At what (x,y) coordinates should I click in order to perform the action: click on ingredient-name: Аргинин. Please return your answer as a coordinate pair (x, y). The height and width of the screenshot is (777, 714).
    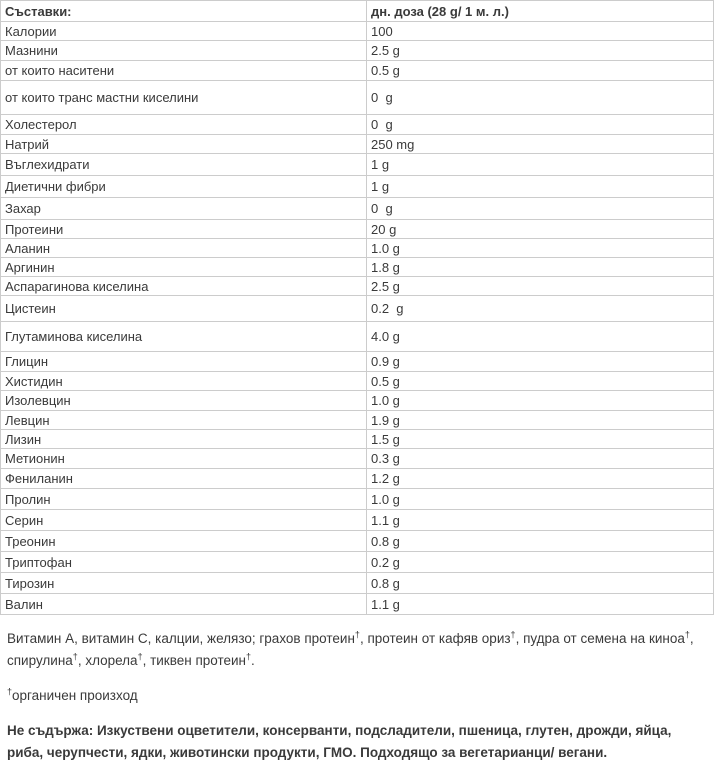
    Looking at the image, I should click on (183, 267).